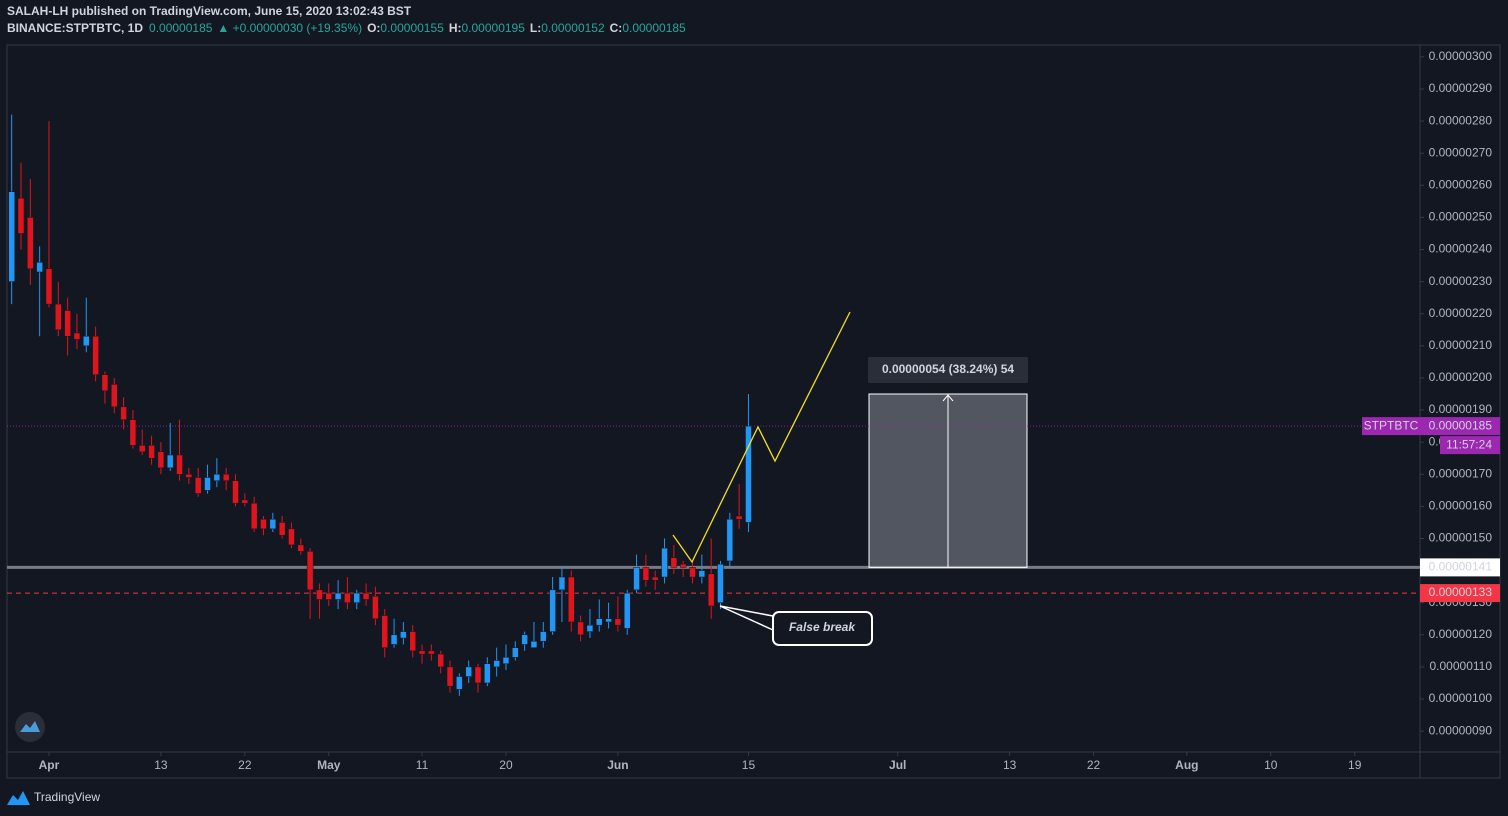 This screenshot has width=1508, height=816. What do you see at coordinates (1461, 377) in the screenshot?
I see `y-tick-label: 0.00000200` at bounding box center [1461, 377].